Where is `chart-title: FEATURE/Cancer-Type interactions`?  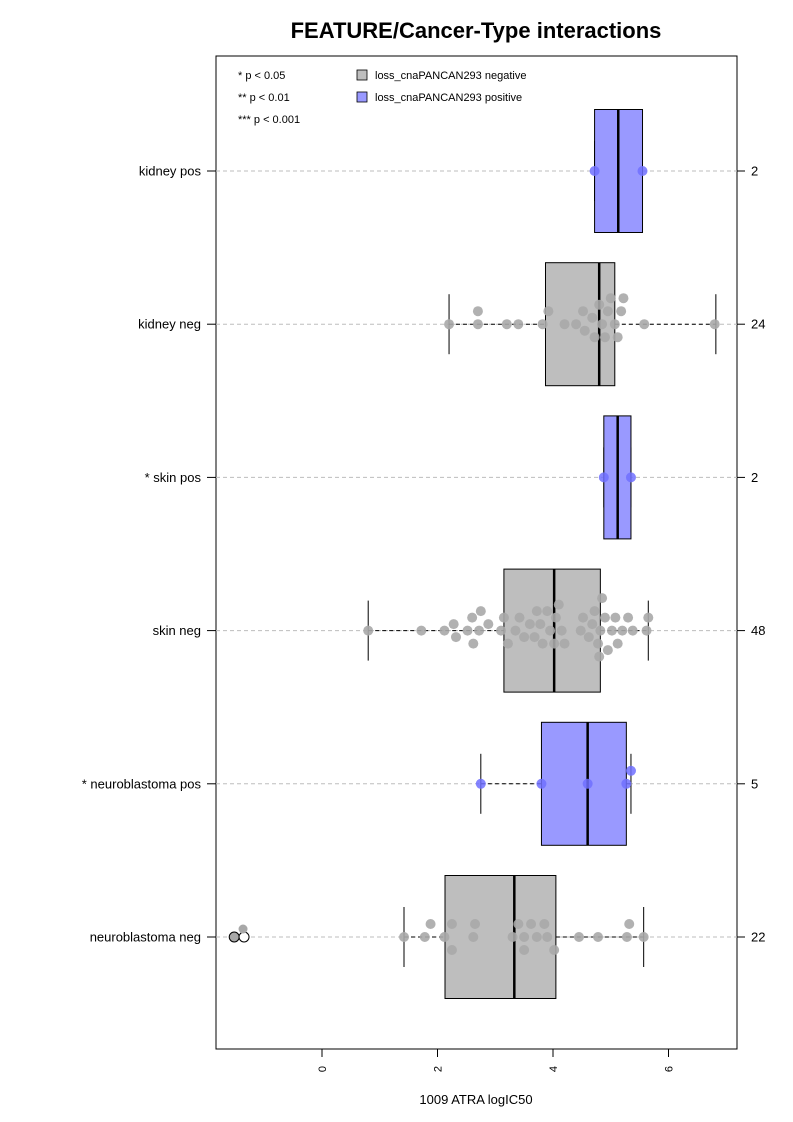 chart-title: FEATURE/Cancer-Type interactions is located at coordinates (476, 30).